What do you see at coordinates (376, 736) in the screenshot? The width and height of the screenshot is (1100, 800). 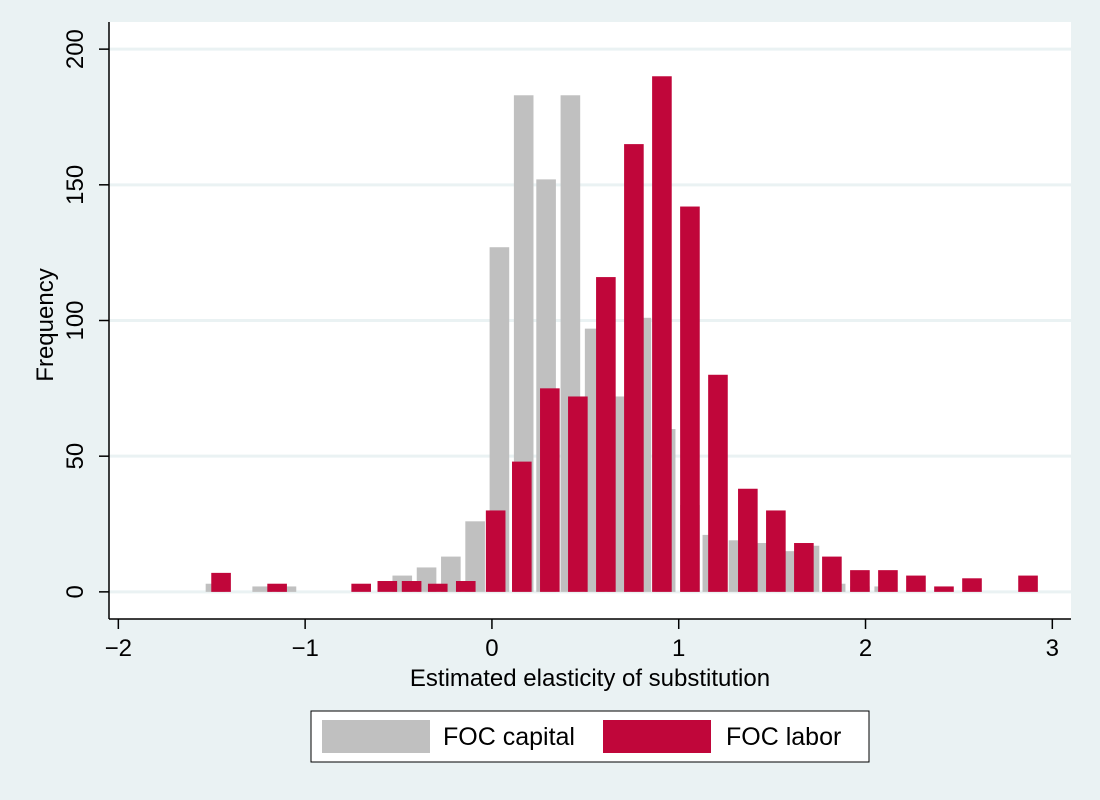 I see `legend-swatch-foc-capital` at bounding box center [376, 736].